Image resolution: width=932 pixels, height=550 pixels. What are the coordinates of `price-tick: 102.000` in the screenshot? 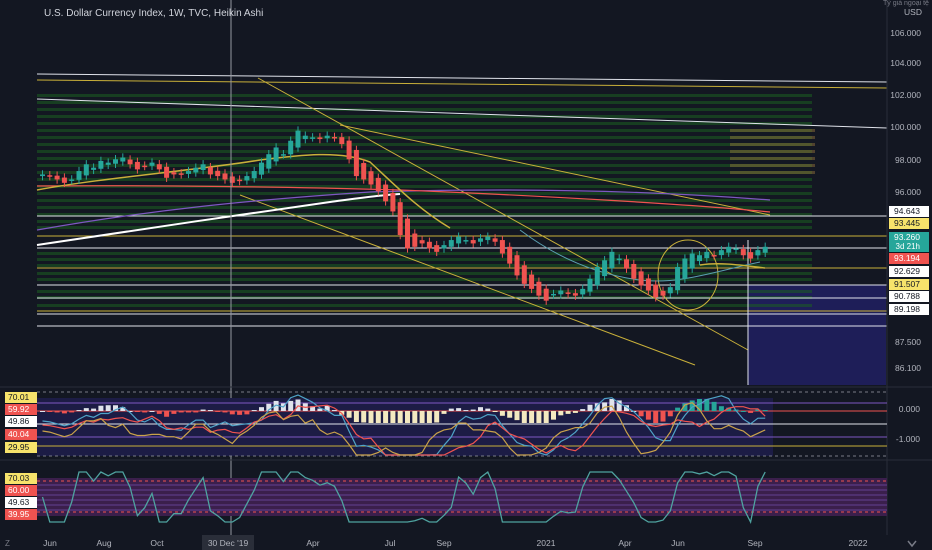 It's located at (905, 95).